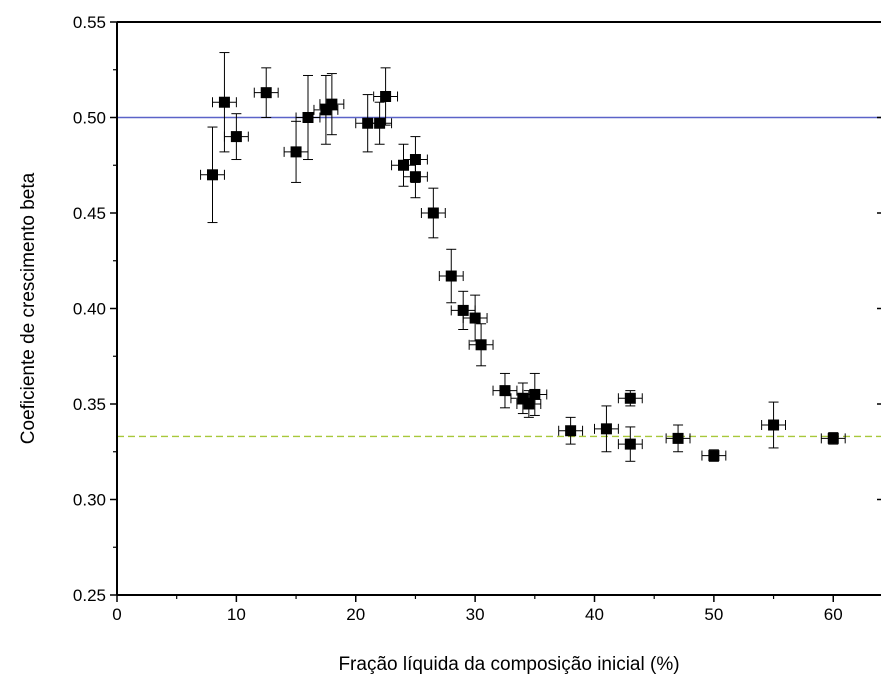 This screenshot has width=881, height=677. Describe the element at coordinates (28, 308) in the screenshot. I see `y-axis-label: Coeficiente de crescimento beta` at that location.